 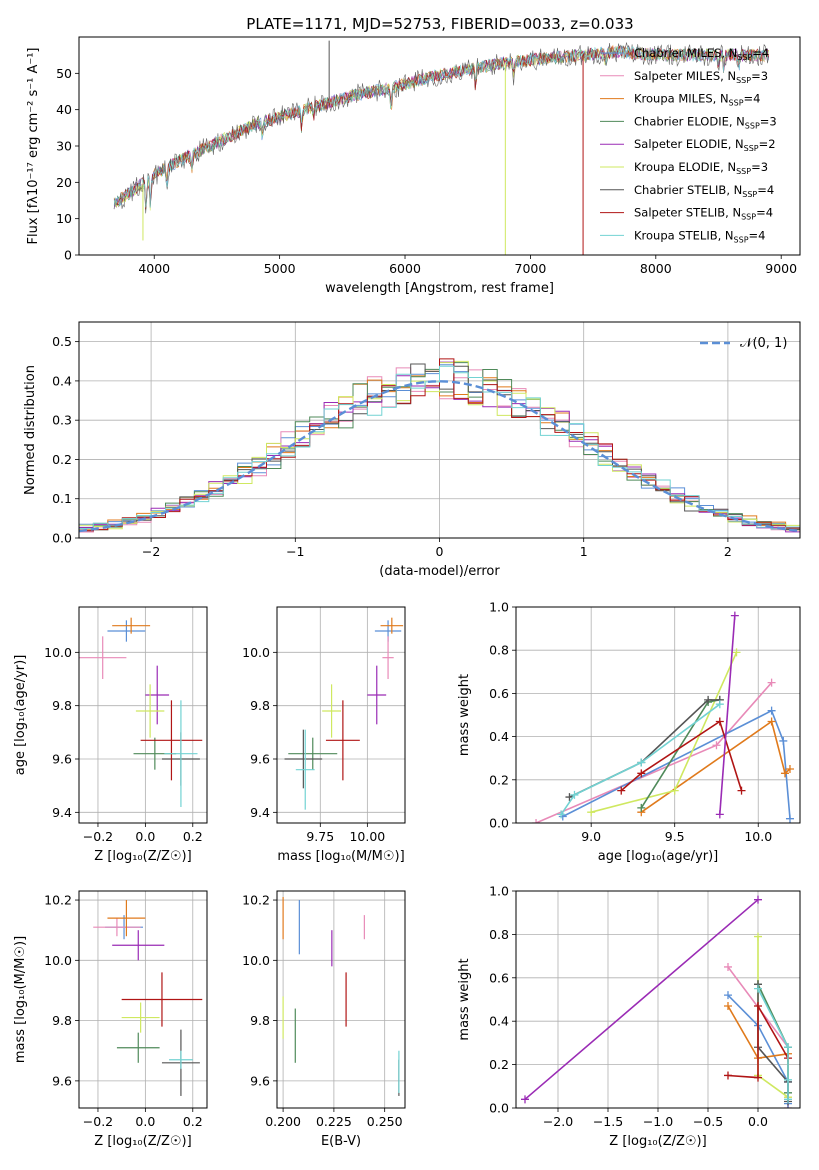 What do you see at coordinates (499, 823) in the screenshot?
I see `y-tick-label: 0.0` at bounding box center [499, 823].